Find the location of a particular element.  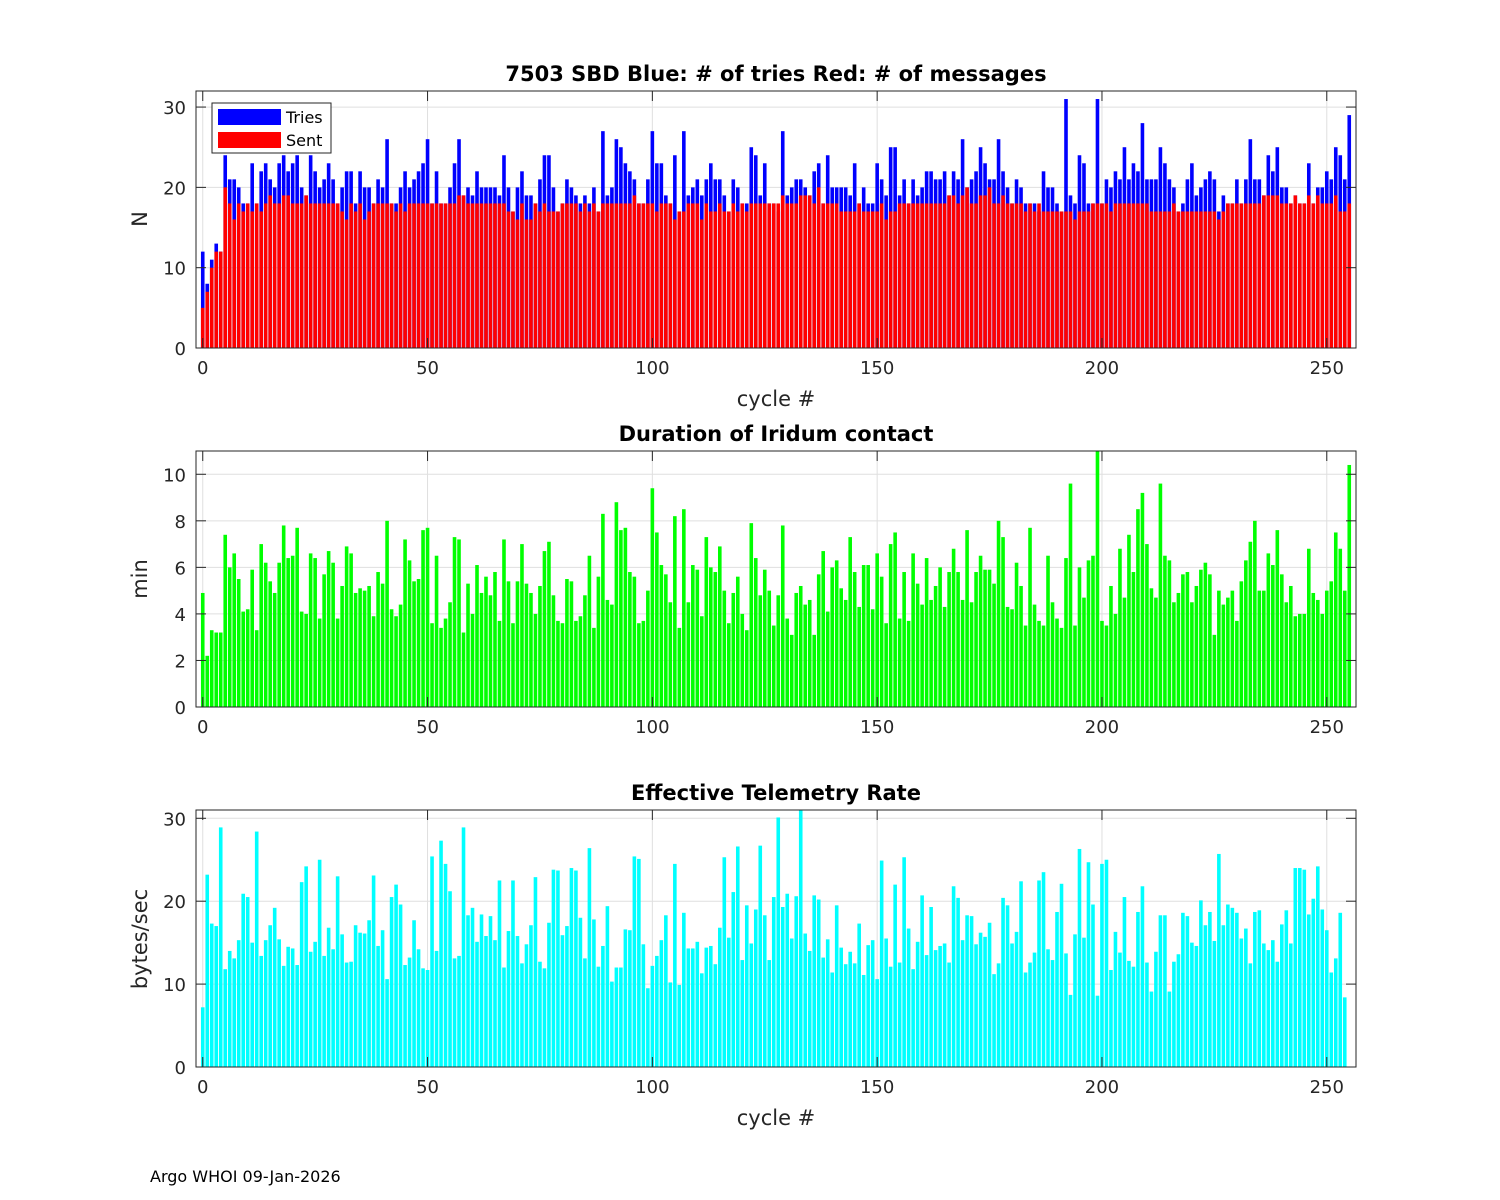

tries-xtick-label: 50 is located at coordinates (427, 368).